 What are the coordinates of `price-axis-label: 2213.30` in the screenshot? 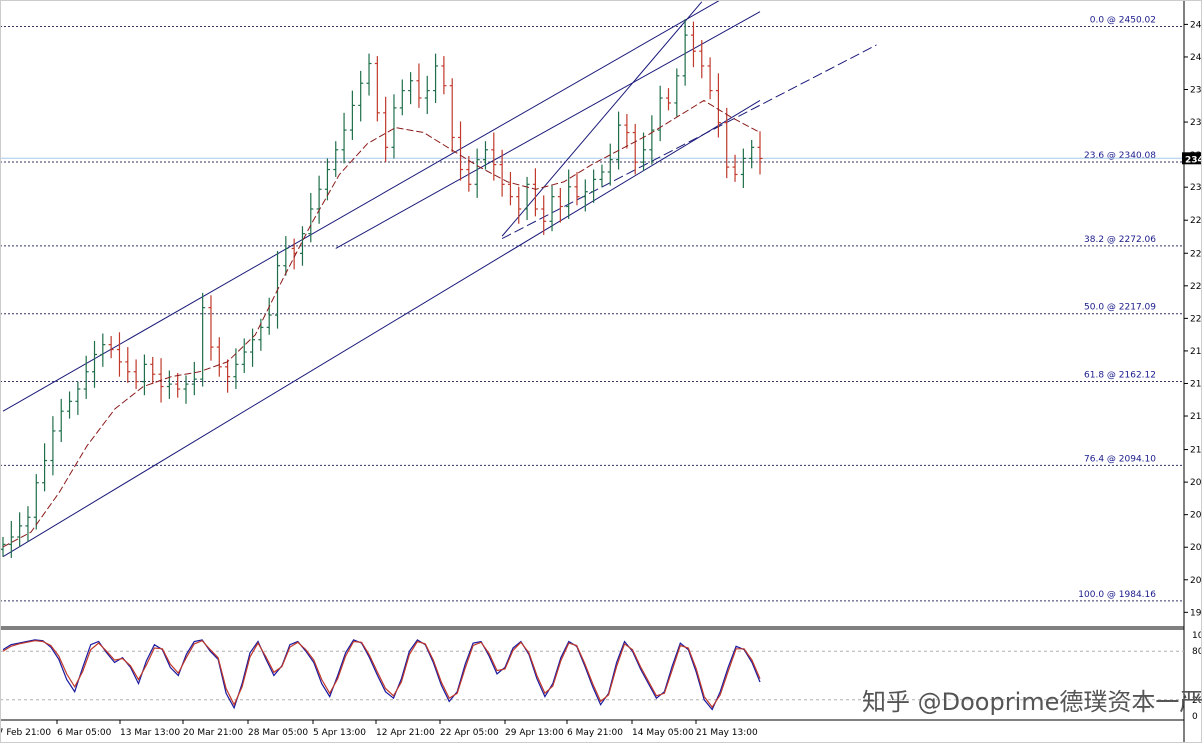 It's located at (1196, 319).